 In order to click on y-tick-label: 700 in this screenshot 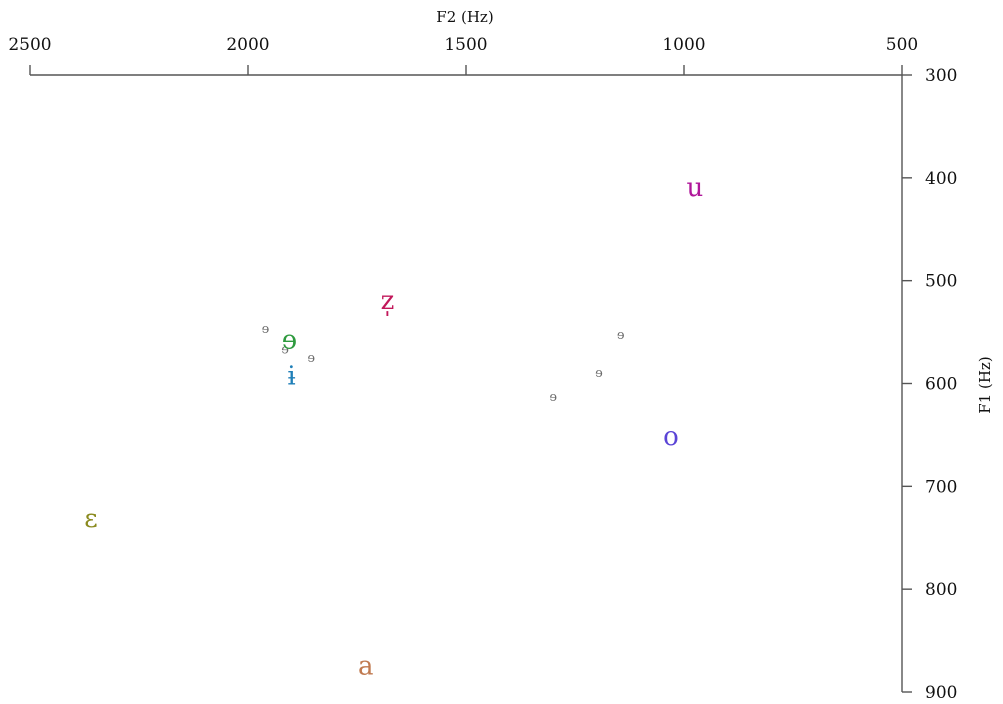, I will do `click(941, 487)`.